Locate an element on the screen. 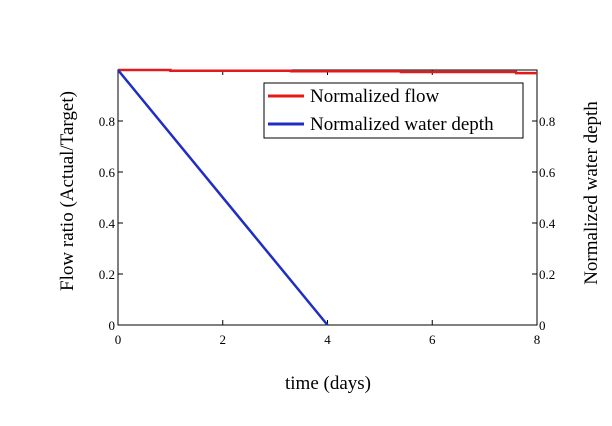 This screenshot has height=426, width=612. x-tick-label: 2 is located at coordinates (223, 339).